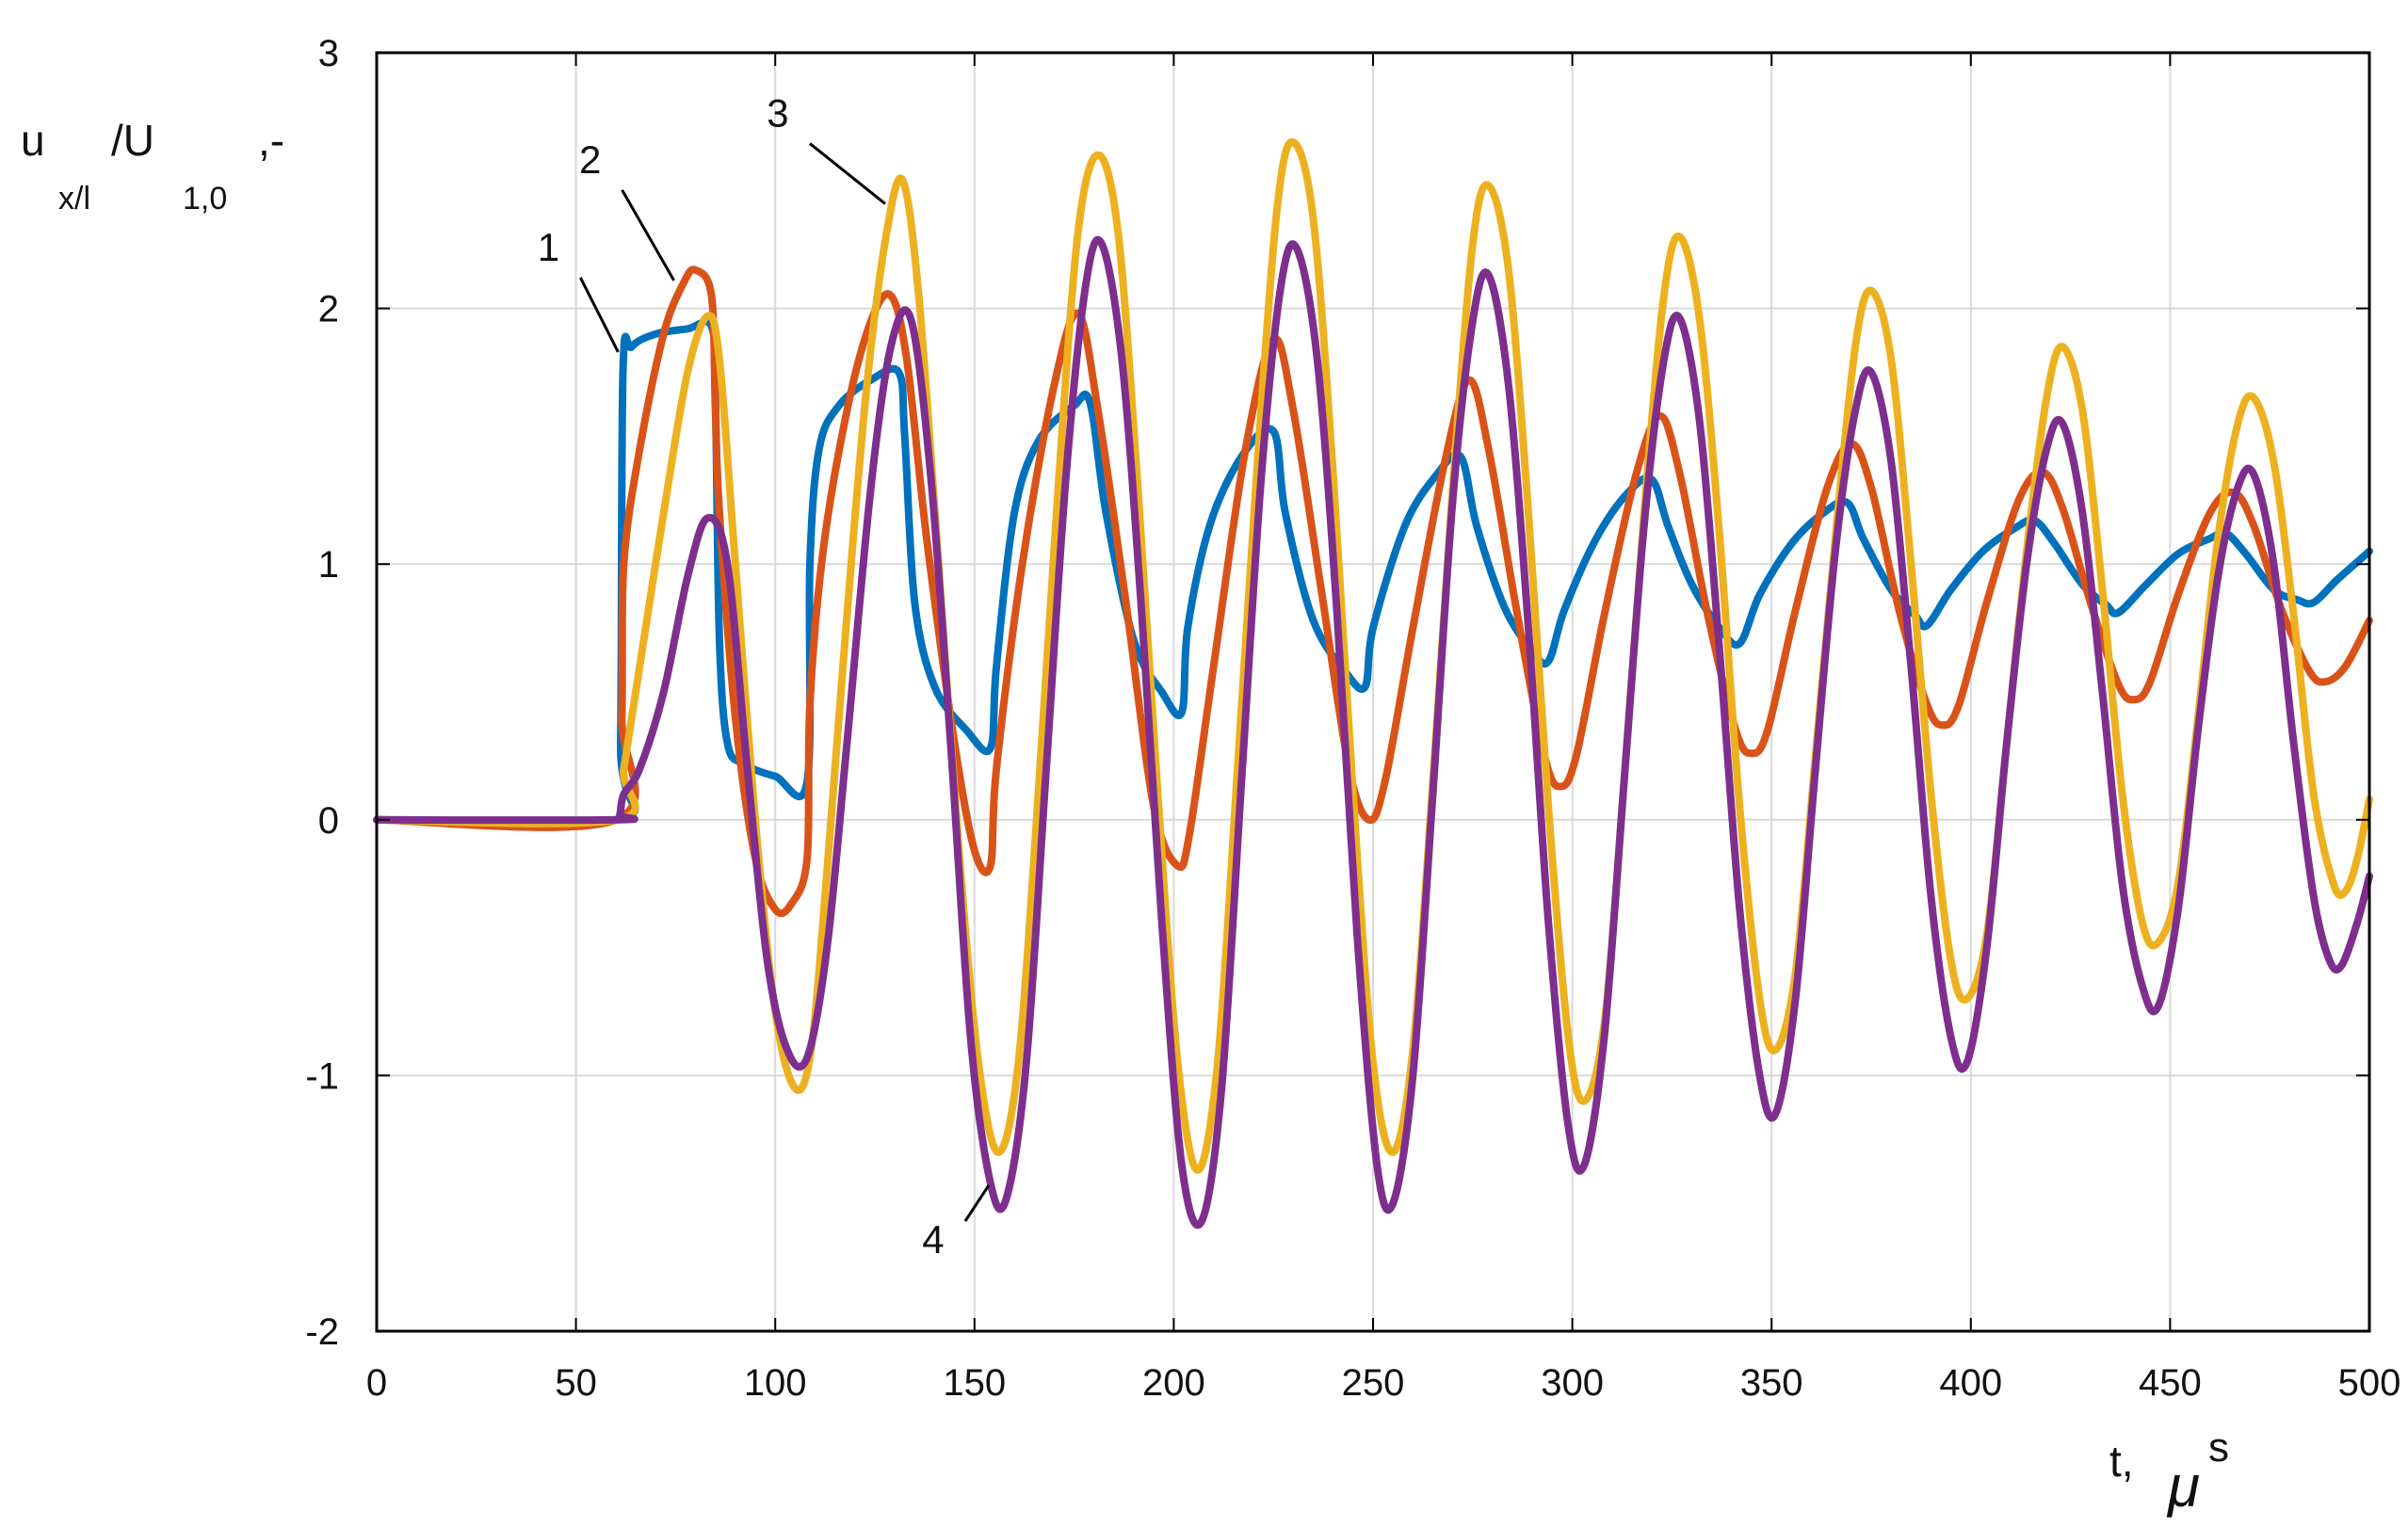  I want to click on x-axis-label: t, μ s, so click(2169, 1471).